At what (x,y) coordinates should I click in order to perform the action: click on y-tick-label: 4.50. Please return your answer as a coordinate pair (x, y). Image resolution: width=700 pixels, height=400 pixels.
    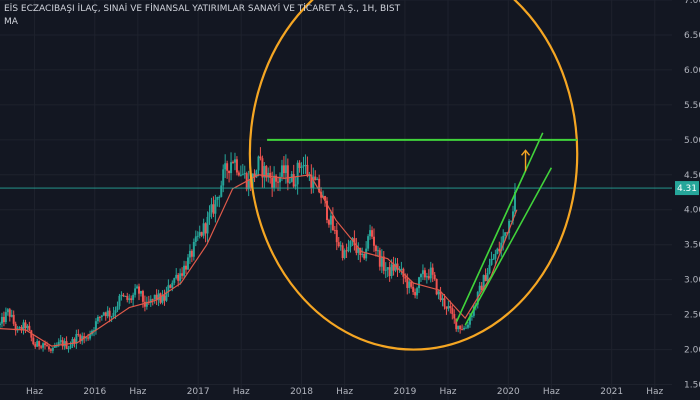
    Looking at the image, I should click on (692, 176).